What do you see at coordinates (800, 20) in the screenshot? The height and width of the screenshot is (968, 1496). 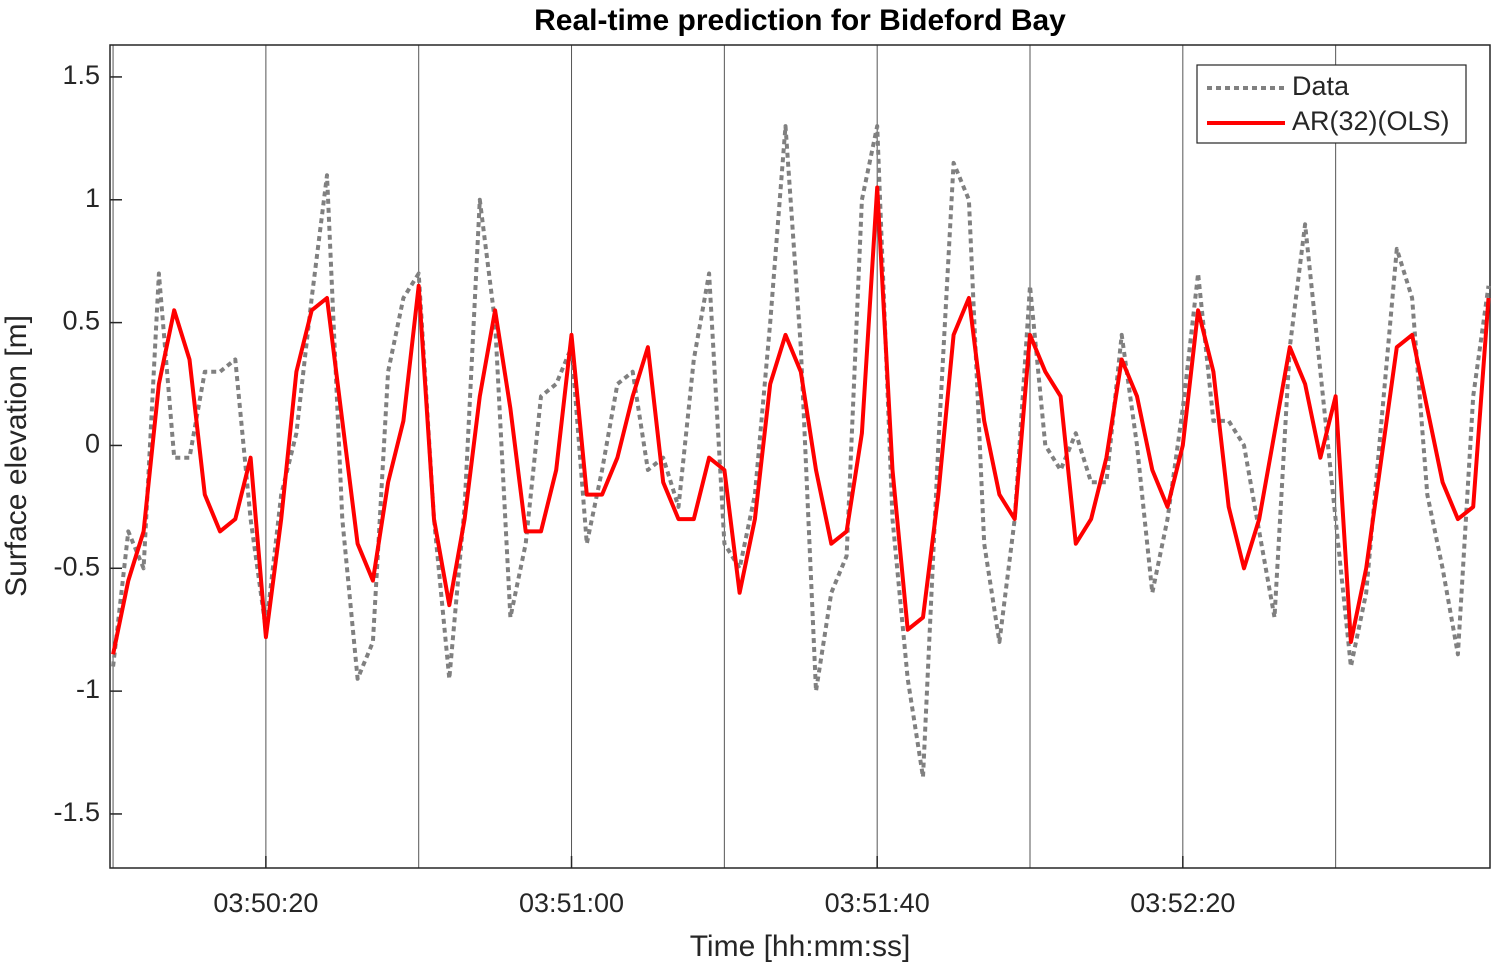 I see `chart-title: Real-time prediction for Bideford Bay` at bounding box center [800, 20].